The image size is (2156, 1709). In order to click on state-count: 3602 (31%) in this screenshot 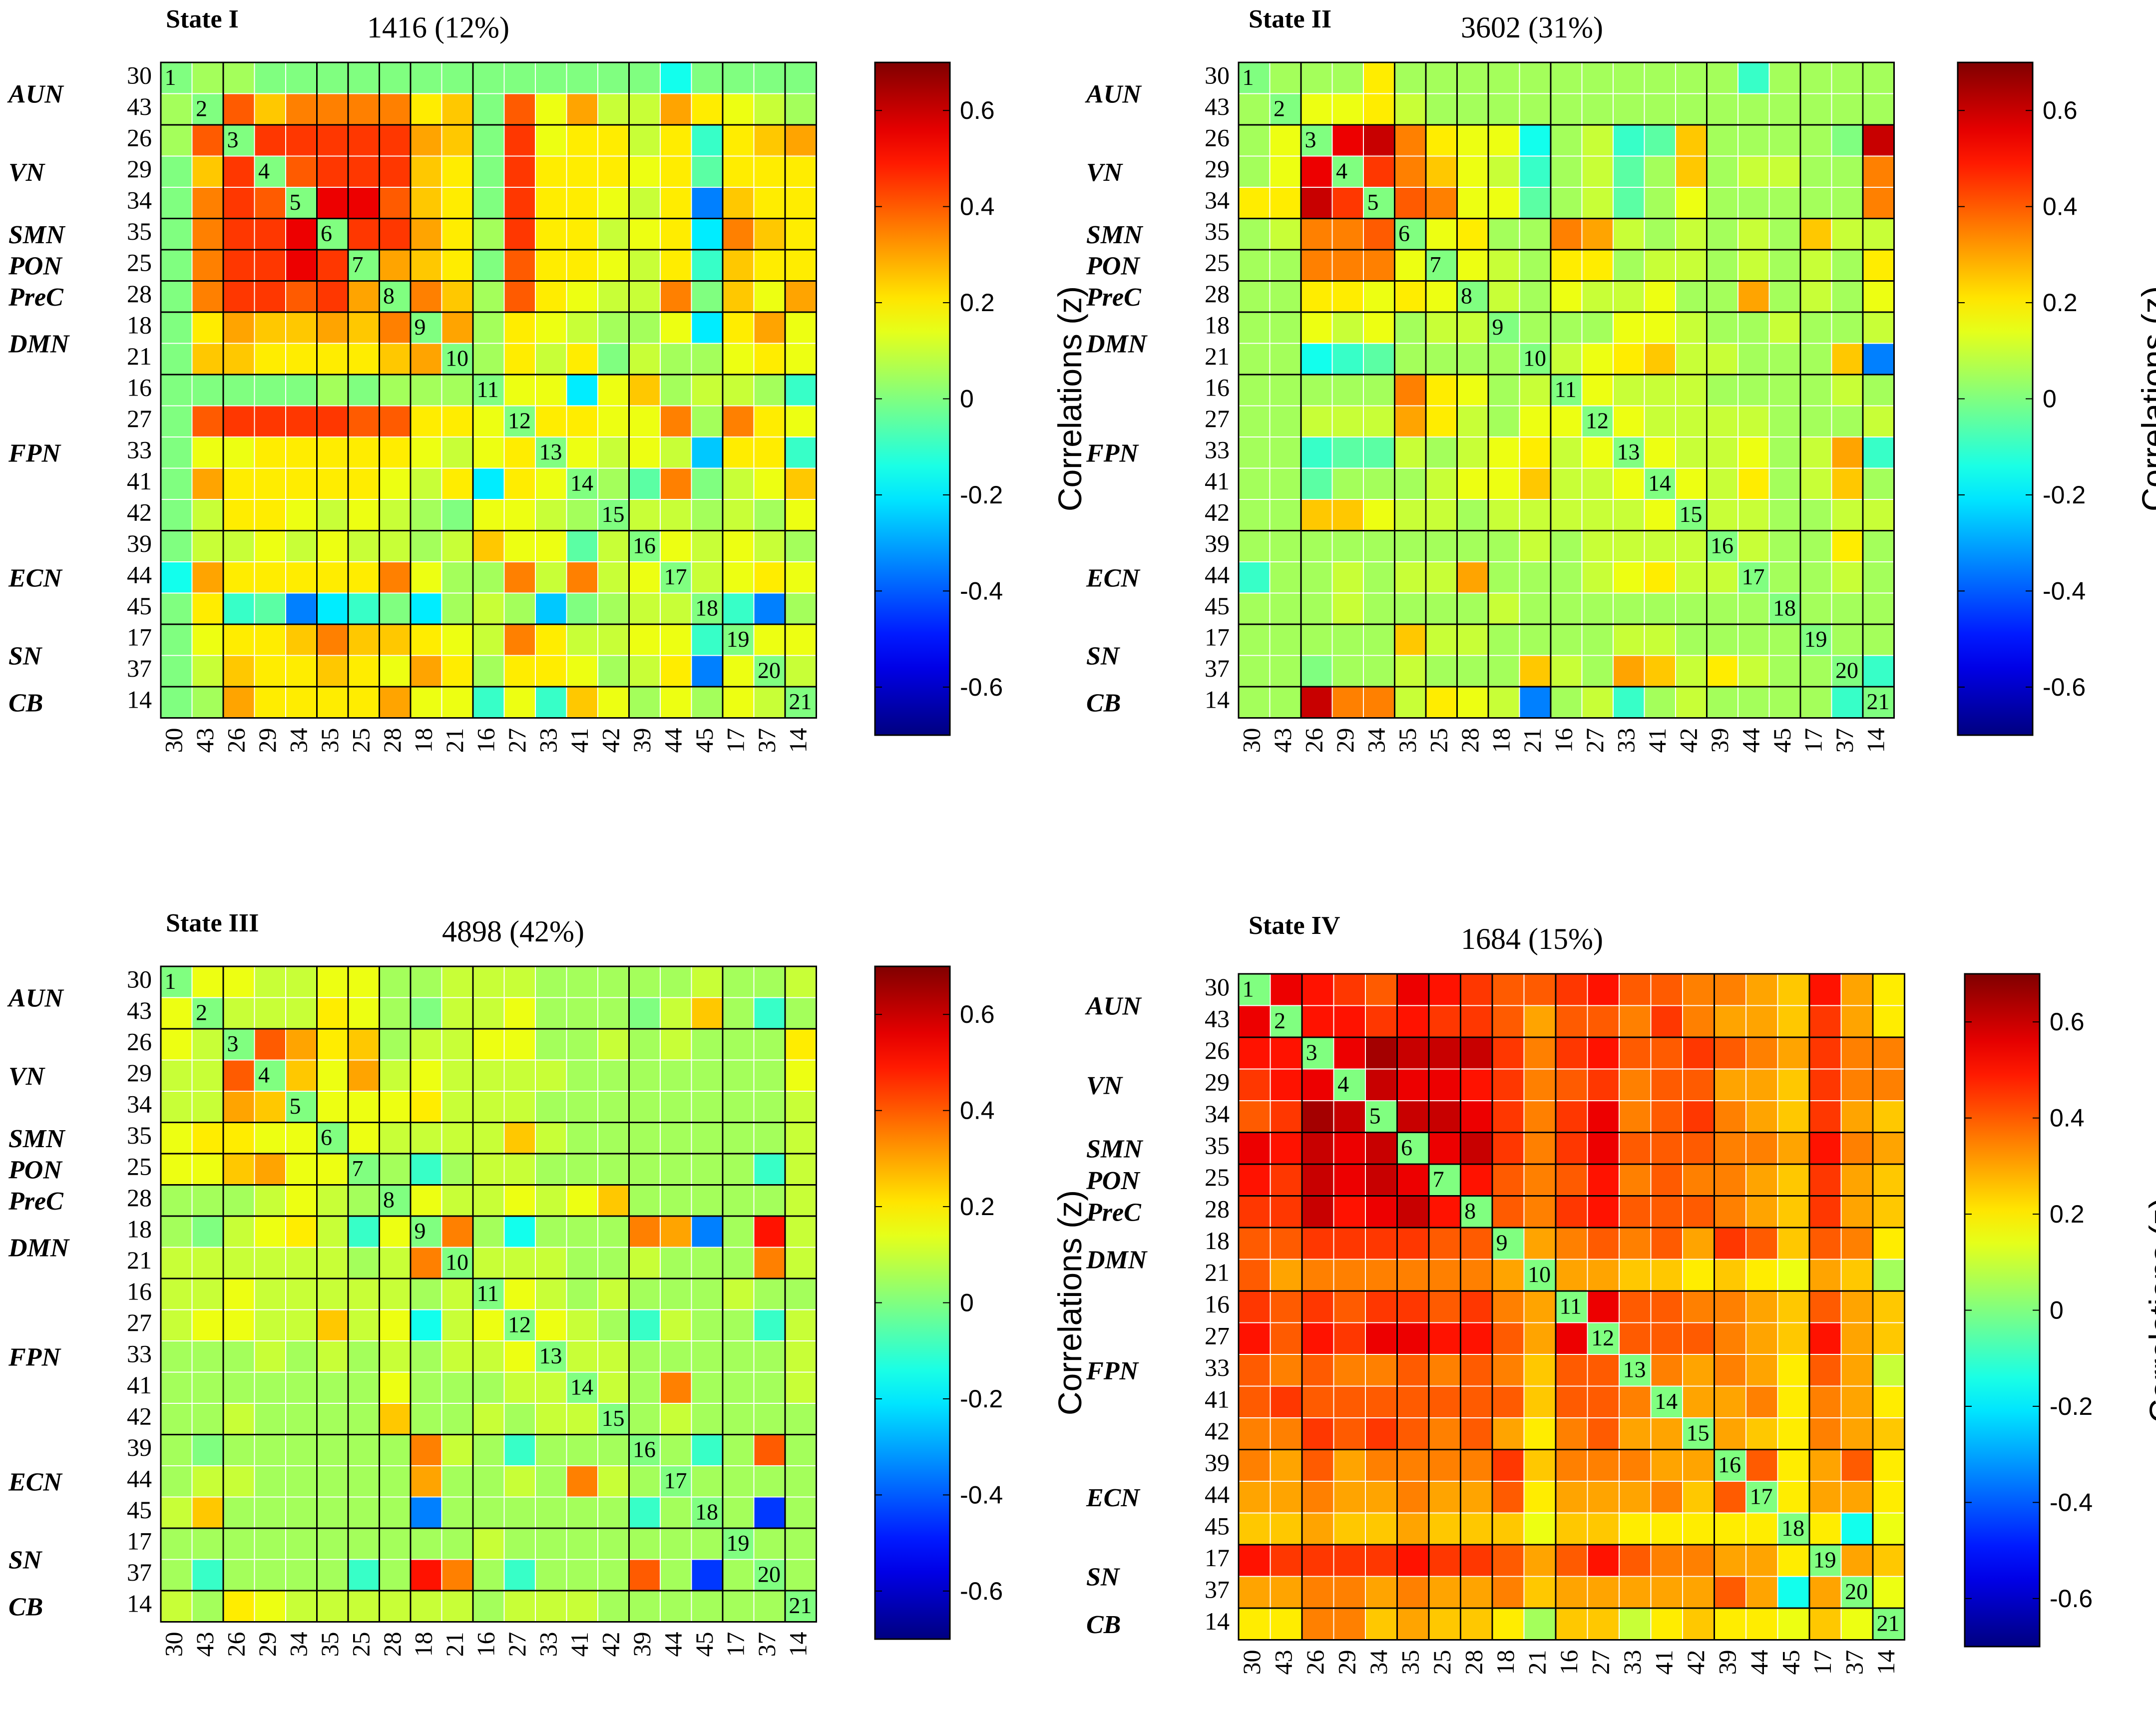, I will do `click(1532, 28)`.